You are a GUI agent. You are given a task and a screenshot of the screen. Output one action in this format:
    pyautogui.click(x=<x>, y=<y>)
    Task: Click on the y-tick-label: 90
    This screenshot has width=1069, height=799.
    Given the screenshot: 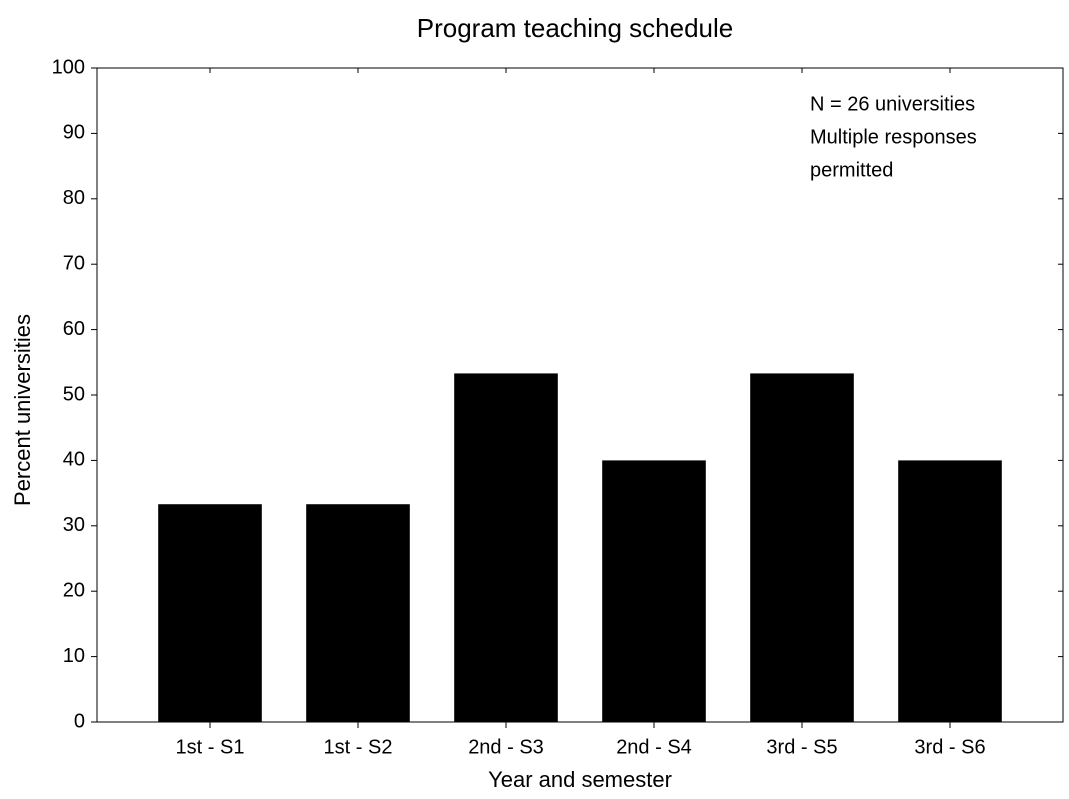 What is the action you would take?
    pyautogui.click(x=74, y=133)
    